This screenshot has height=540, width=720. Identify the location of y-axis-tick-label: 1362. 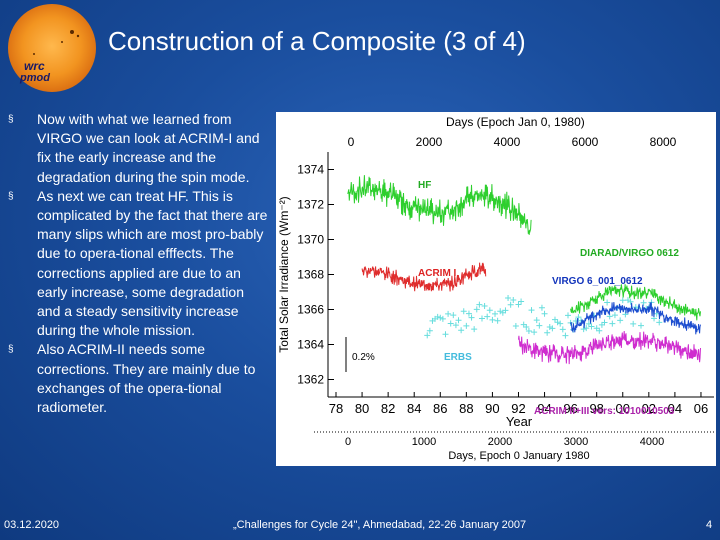
(310, 380).